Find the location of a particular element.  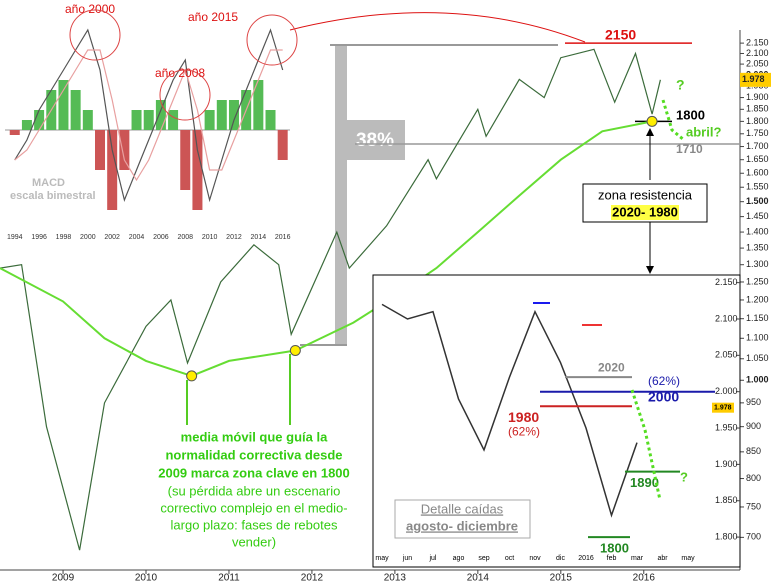

pct-box is located at coordinates (375, 140).